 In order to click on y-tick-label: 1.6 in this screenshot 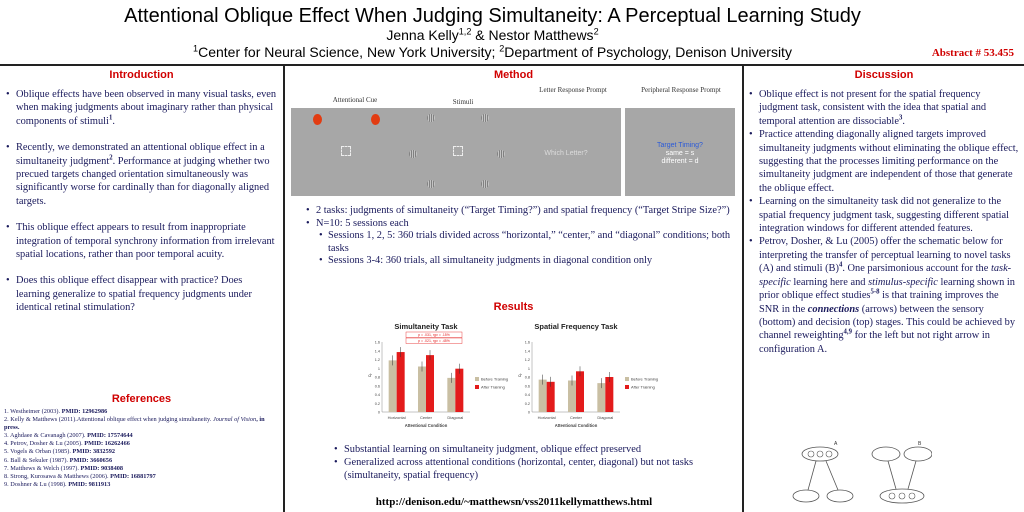, I will do `click(377, 343)`.